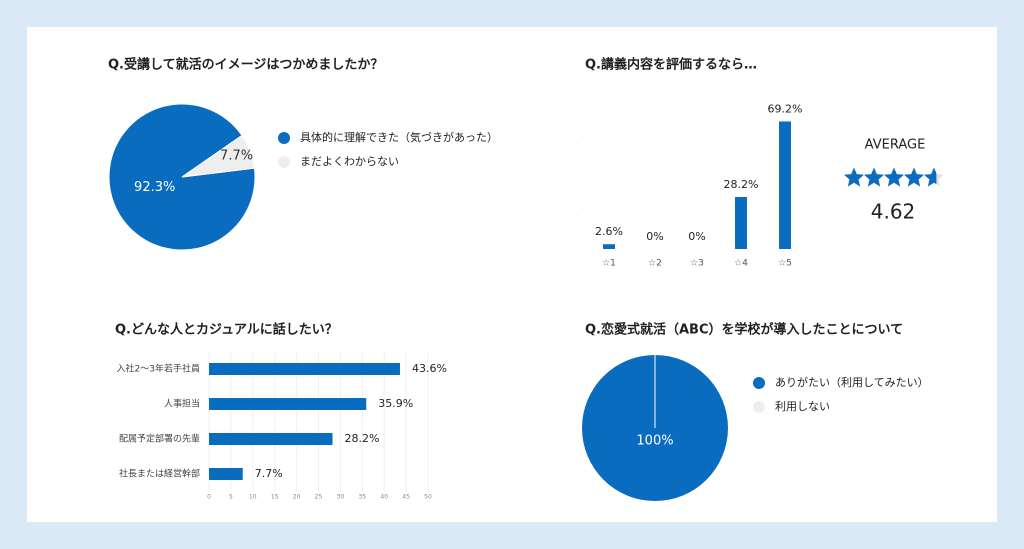  I want to click on x-tick-label: 25, so click(319, 497).